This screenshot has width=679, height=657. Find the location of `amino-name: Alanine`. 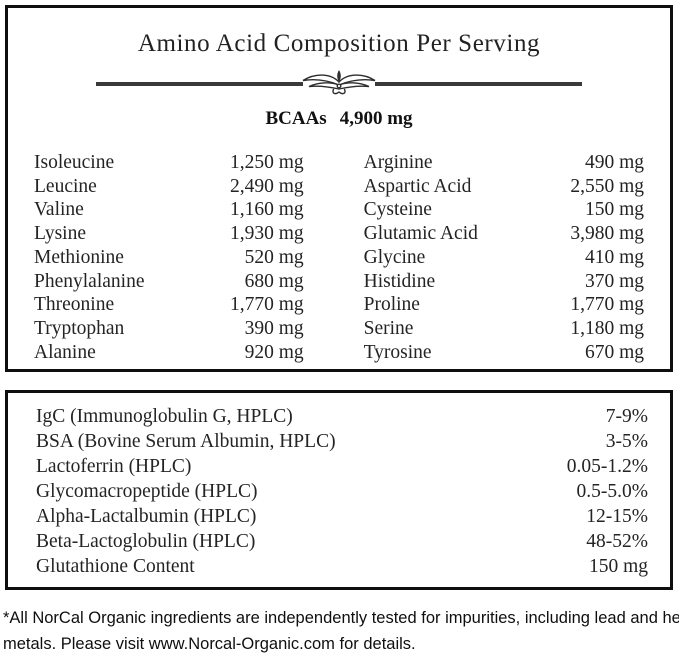

amino-name: Alanine is located at coordinates (65, 352).